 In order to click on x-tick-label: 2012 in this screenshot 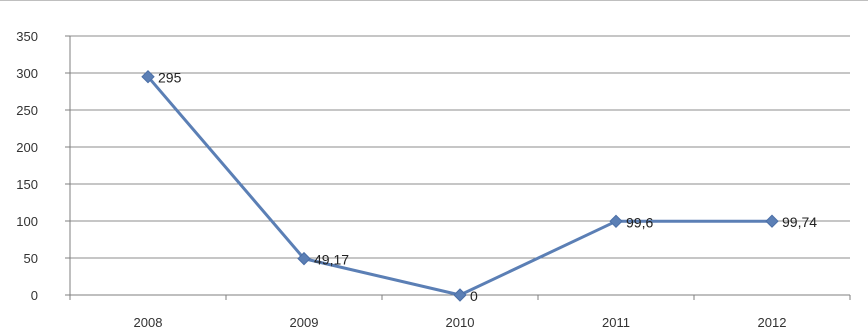, I will do `click(772, 322)`.